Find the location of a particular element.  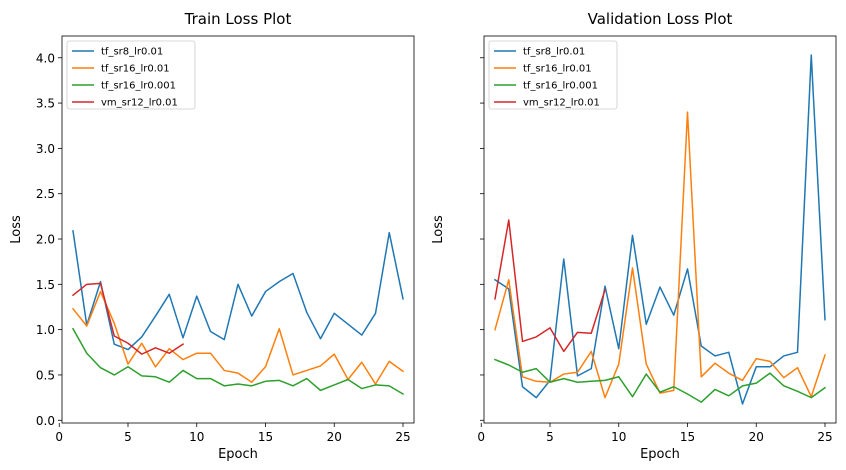

y-tick-label: 0.5 is located at coordinates (45, 375).